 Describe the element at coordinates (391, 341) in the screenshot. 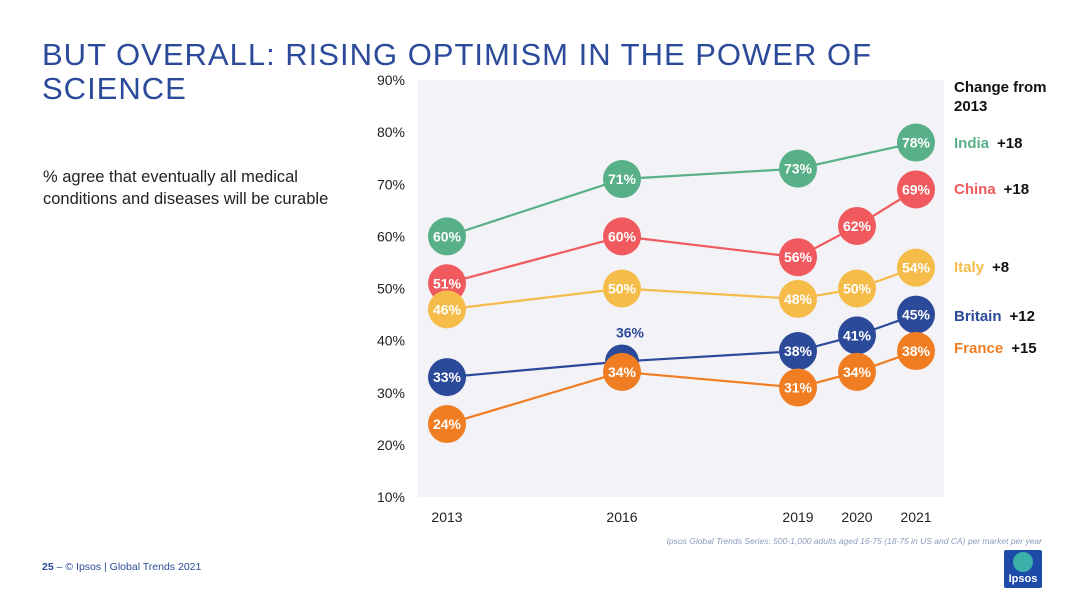

I see `y-tick-label: 40%` at that location.